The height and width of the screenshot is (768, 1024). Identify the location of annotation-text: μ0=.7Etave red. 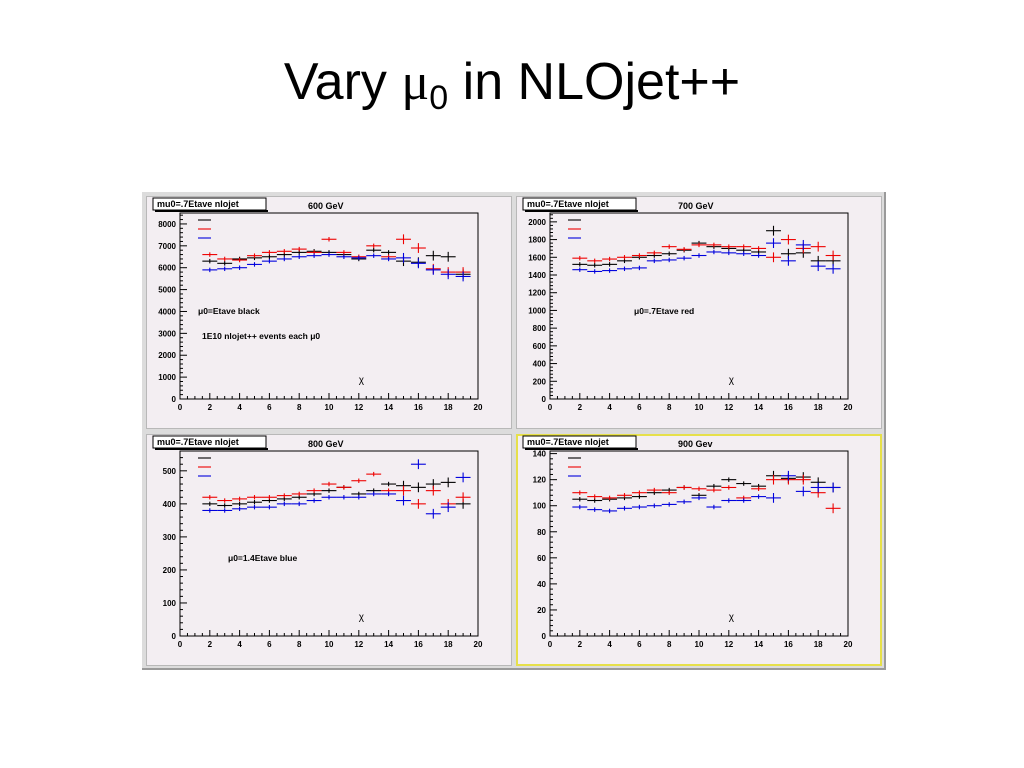
(664, 311).